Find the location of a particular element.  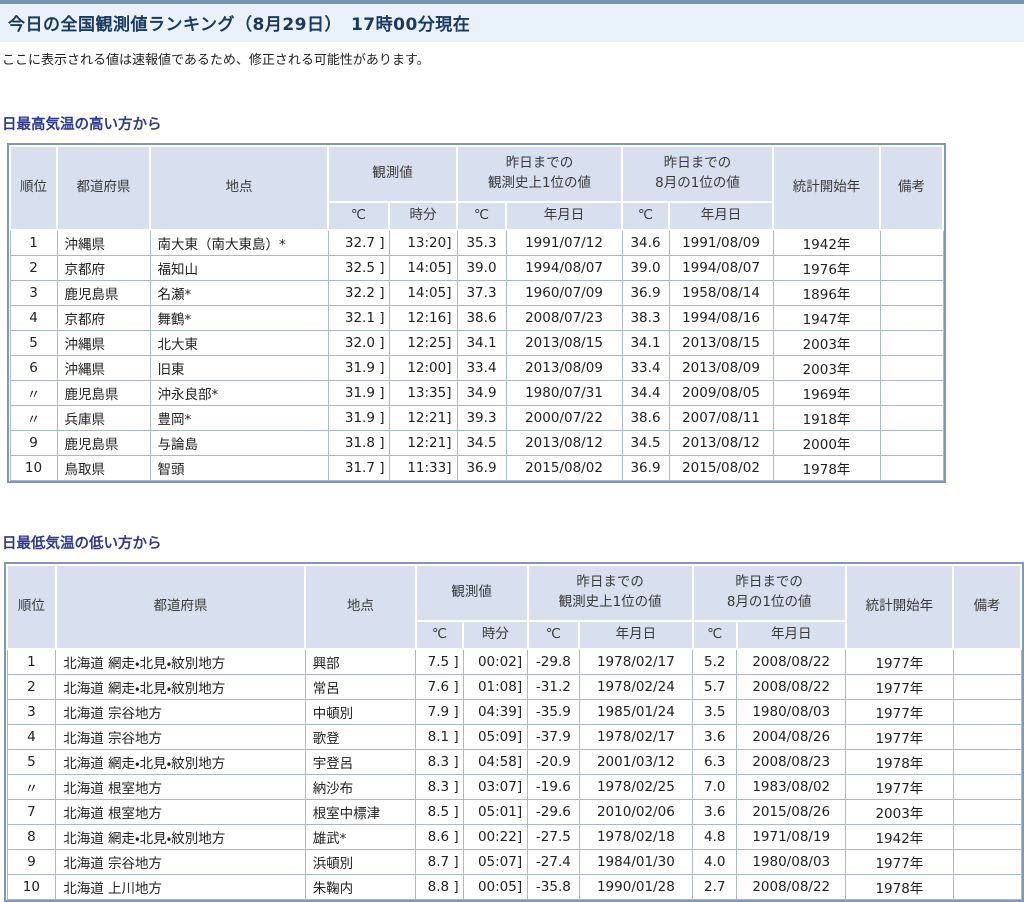

cell-observed-temp: 31.8 ] is located at coordinates (358, 443).